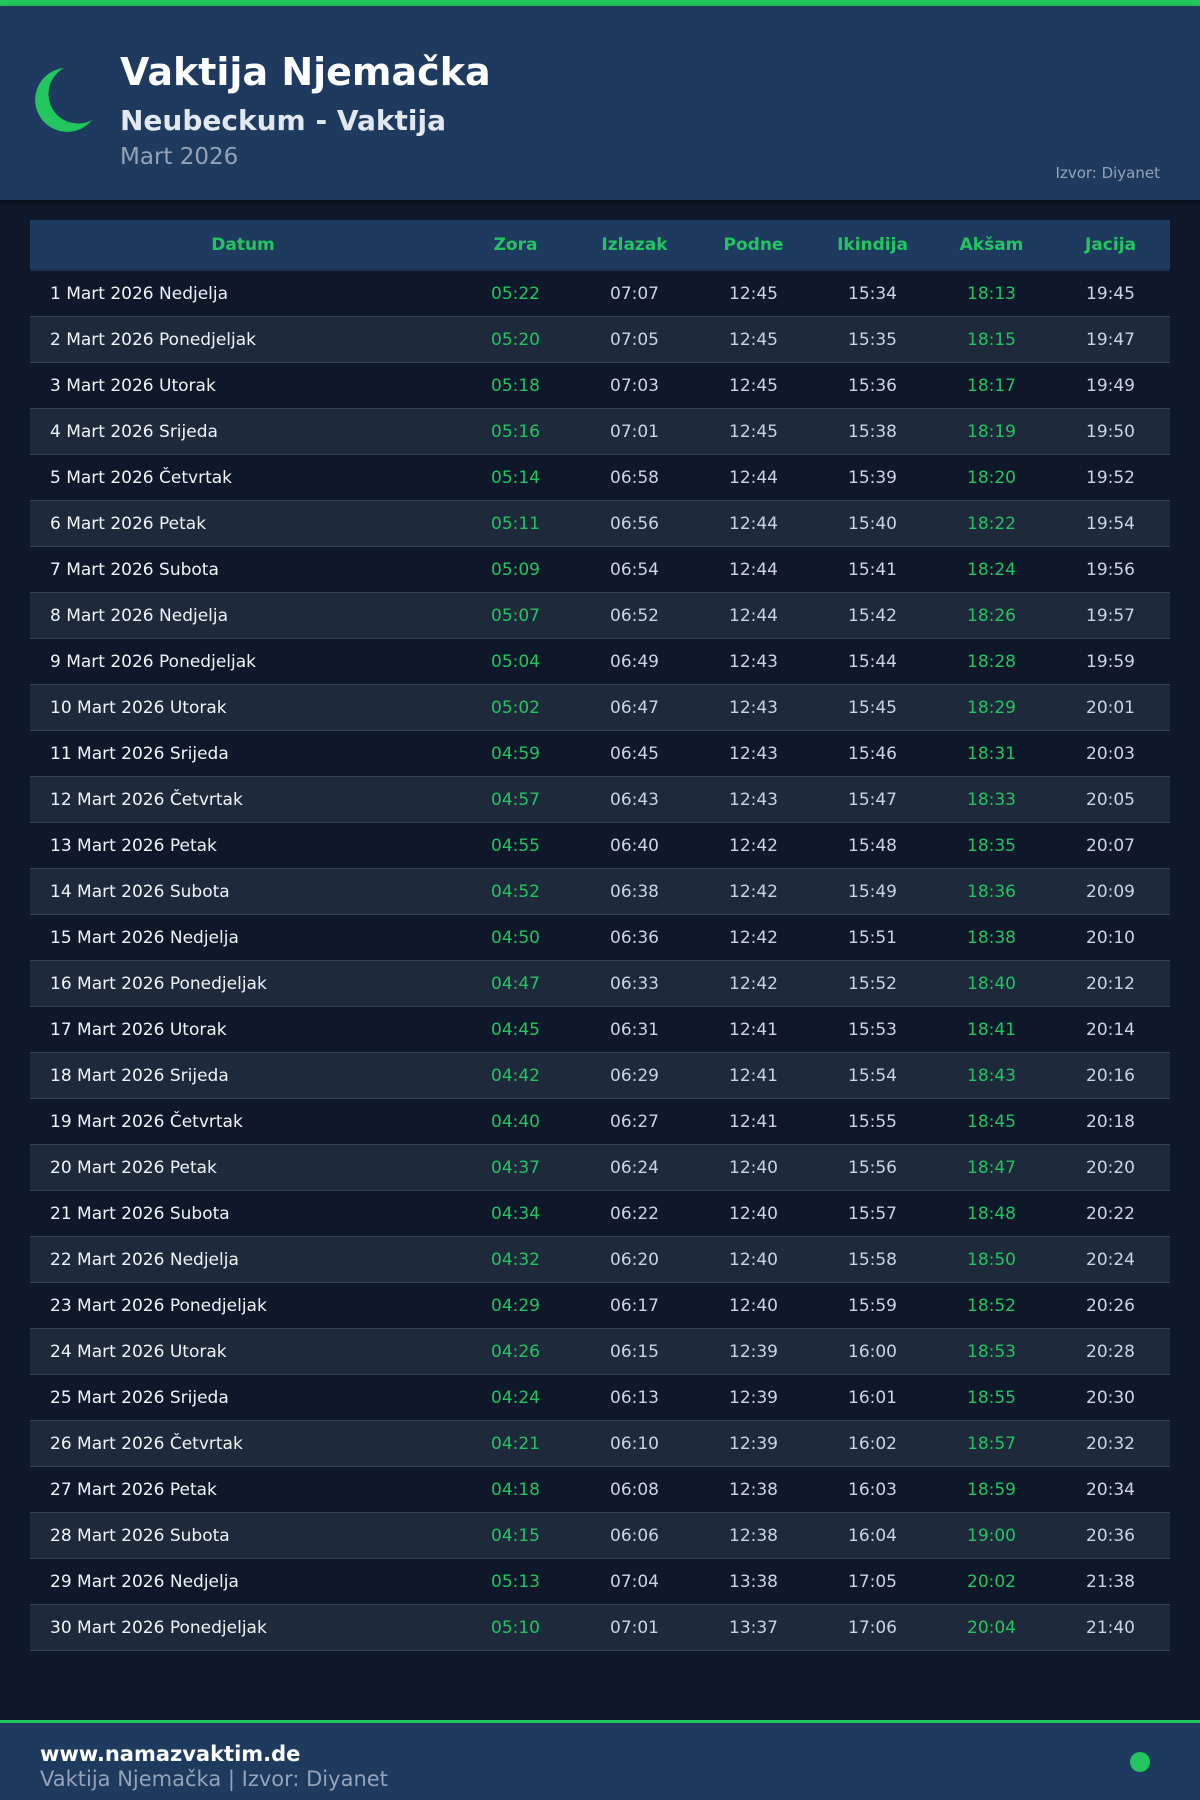 The height and width of the screenshot is (1800, 1200). Describe the element at coordinates (991, 1121) in the screenshot. I see `cell-aksam: 18:45` at that location.